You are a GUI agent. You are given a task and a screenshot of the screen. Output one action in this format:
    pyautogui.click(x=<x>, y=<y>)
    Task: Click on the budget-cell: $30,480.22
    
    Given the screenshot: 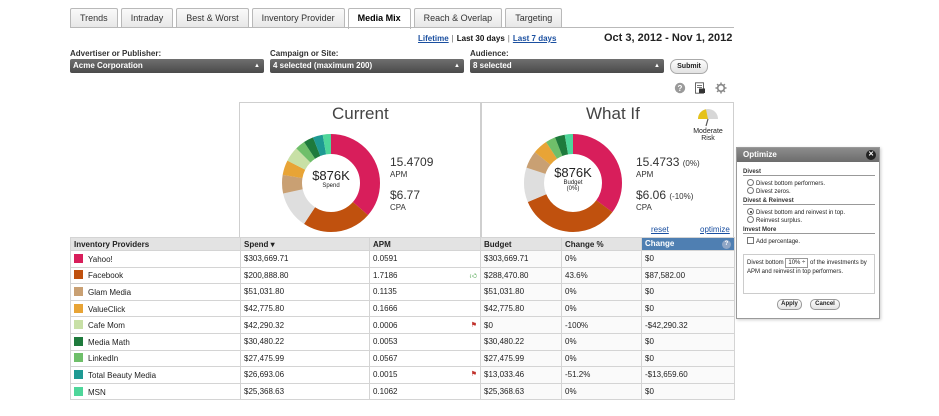 What is the action you would take?
    pyautogui.click(x=521, y=341)
    